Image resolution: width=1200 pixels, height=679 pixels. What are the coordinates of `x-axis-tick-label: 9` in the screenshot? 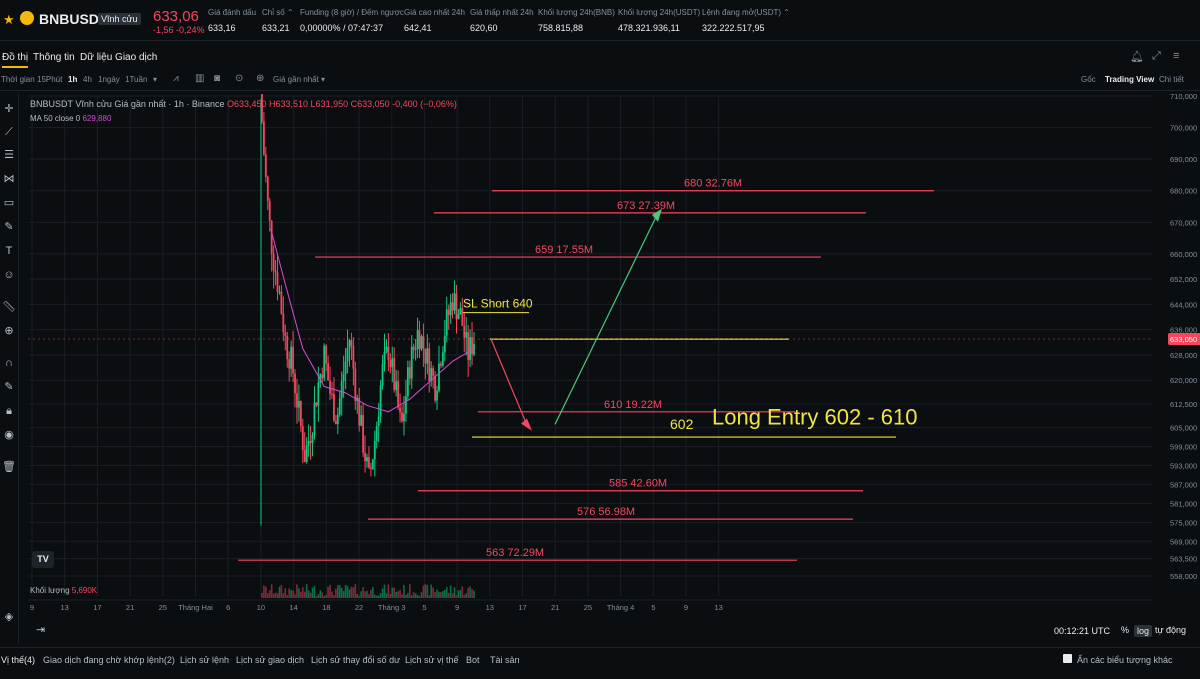 It's located at (457, 607).